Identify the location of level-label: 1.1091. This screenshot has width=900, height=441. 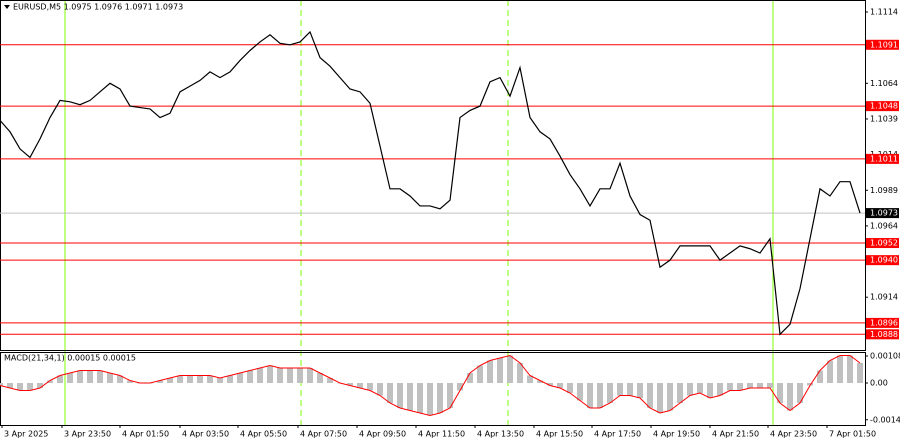
(884, 44).